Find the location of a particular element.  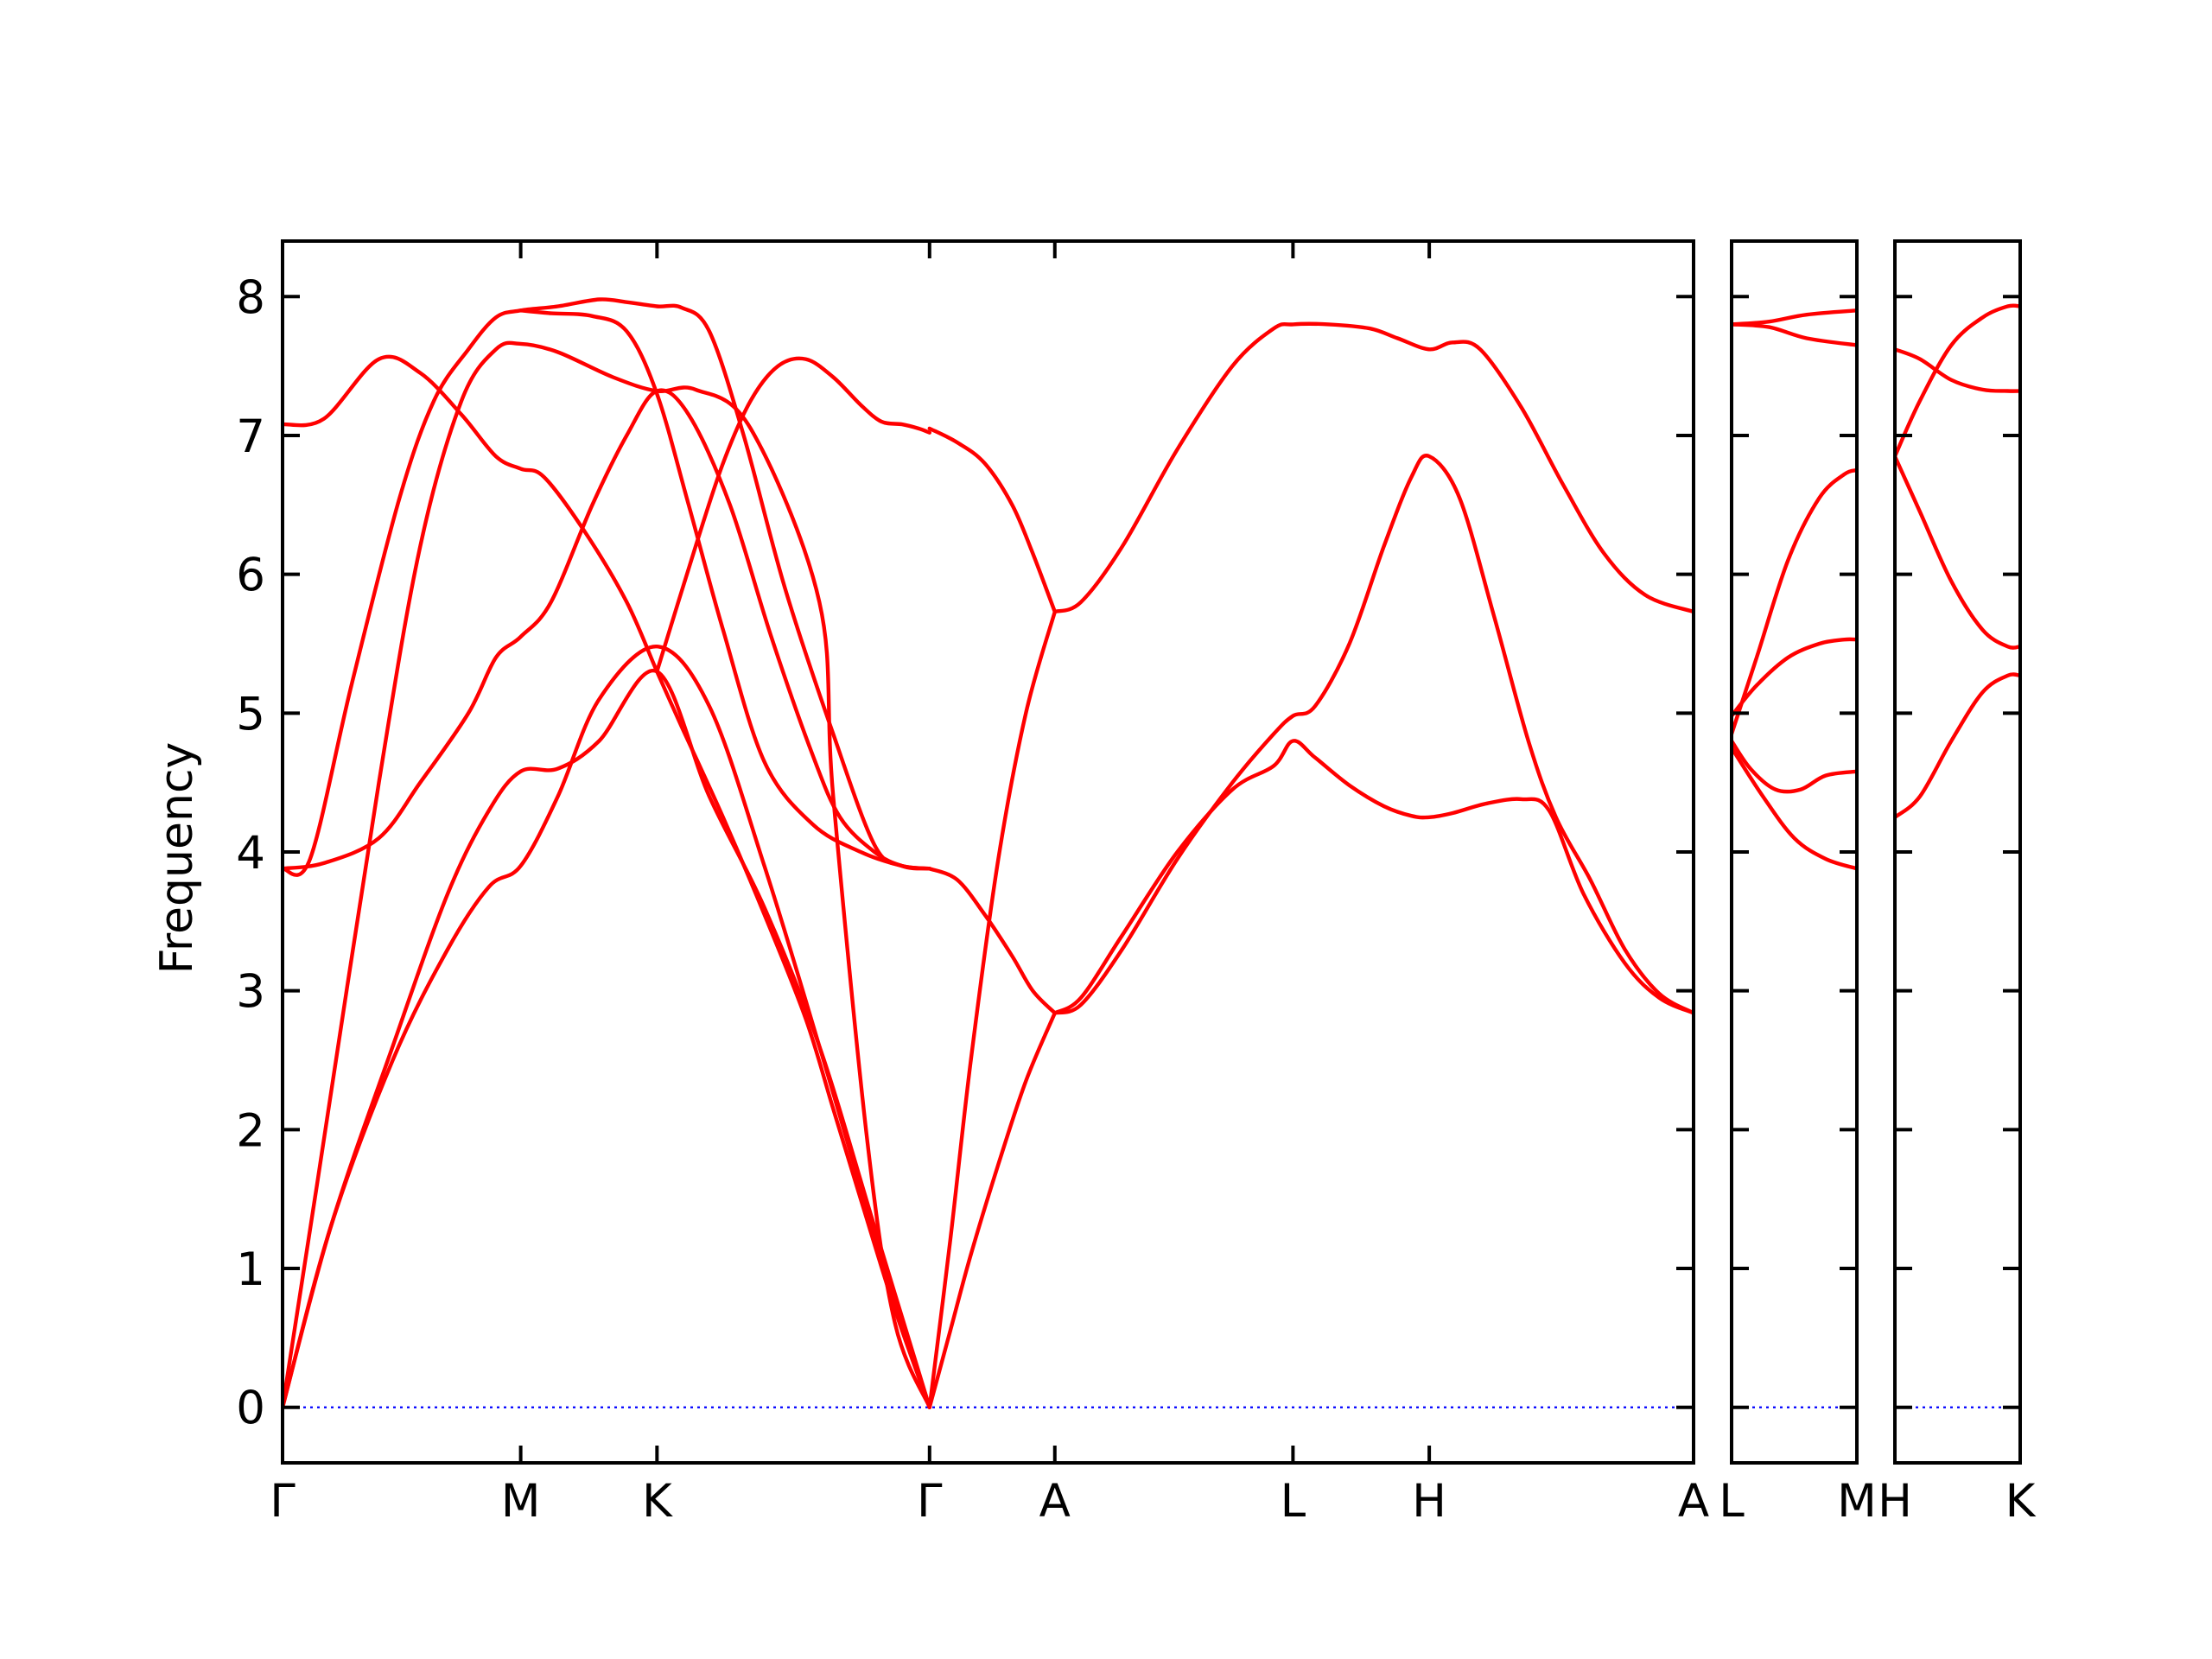

y-axis-label: Frequency is located at coordinates (177, 858).